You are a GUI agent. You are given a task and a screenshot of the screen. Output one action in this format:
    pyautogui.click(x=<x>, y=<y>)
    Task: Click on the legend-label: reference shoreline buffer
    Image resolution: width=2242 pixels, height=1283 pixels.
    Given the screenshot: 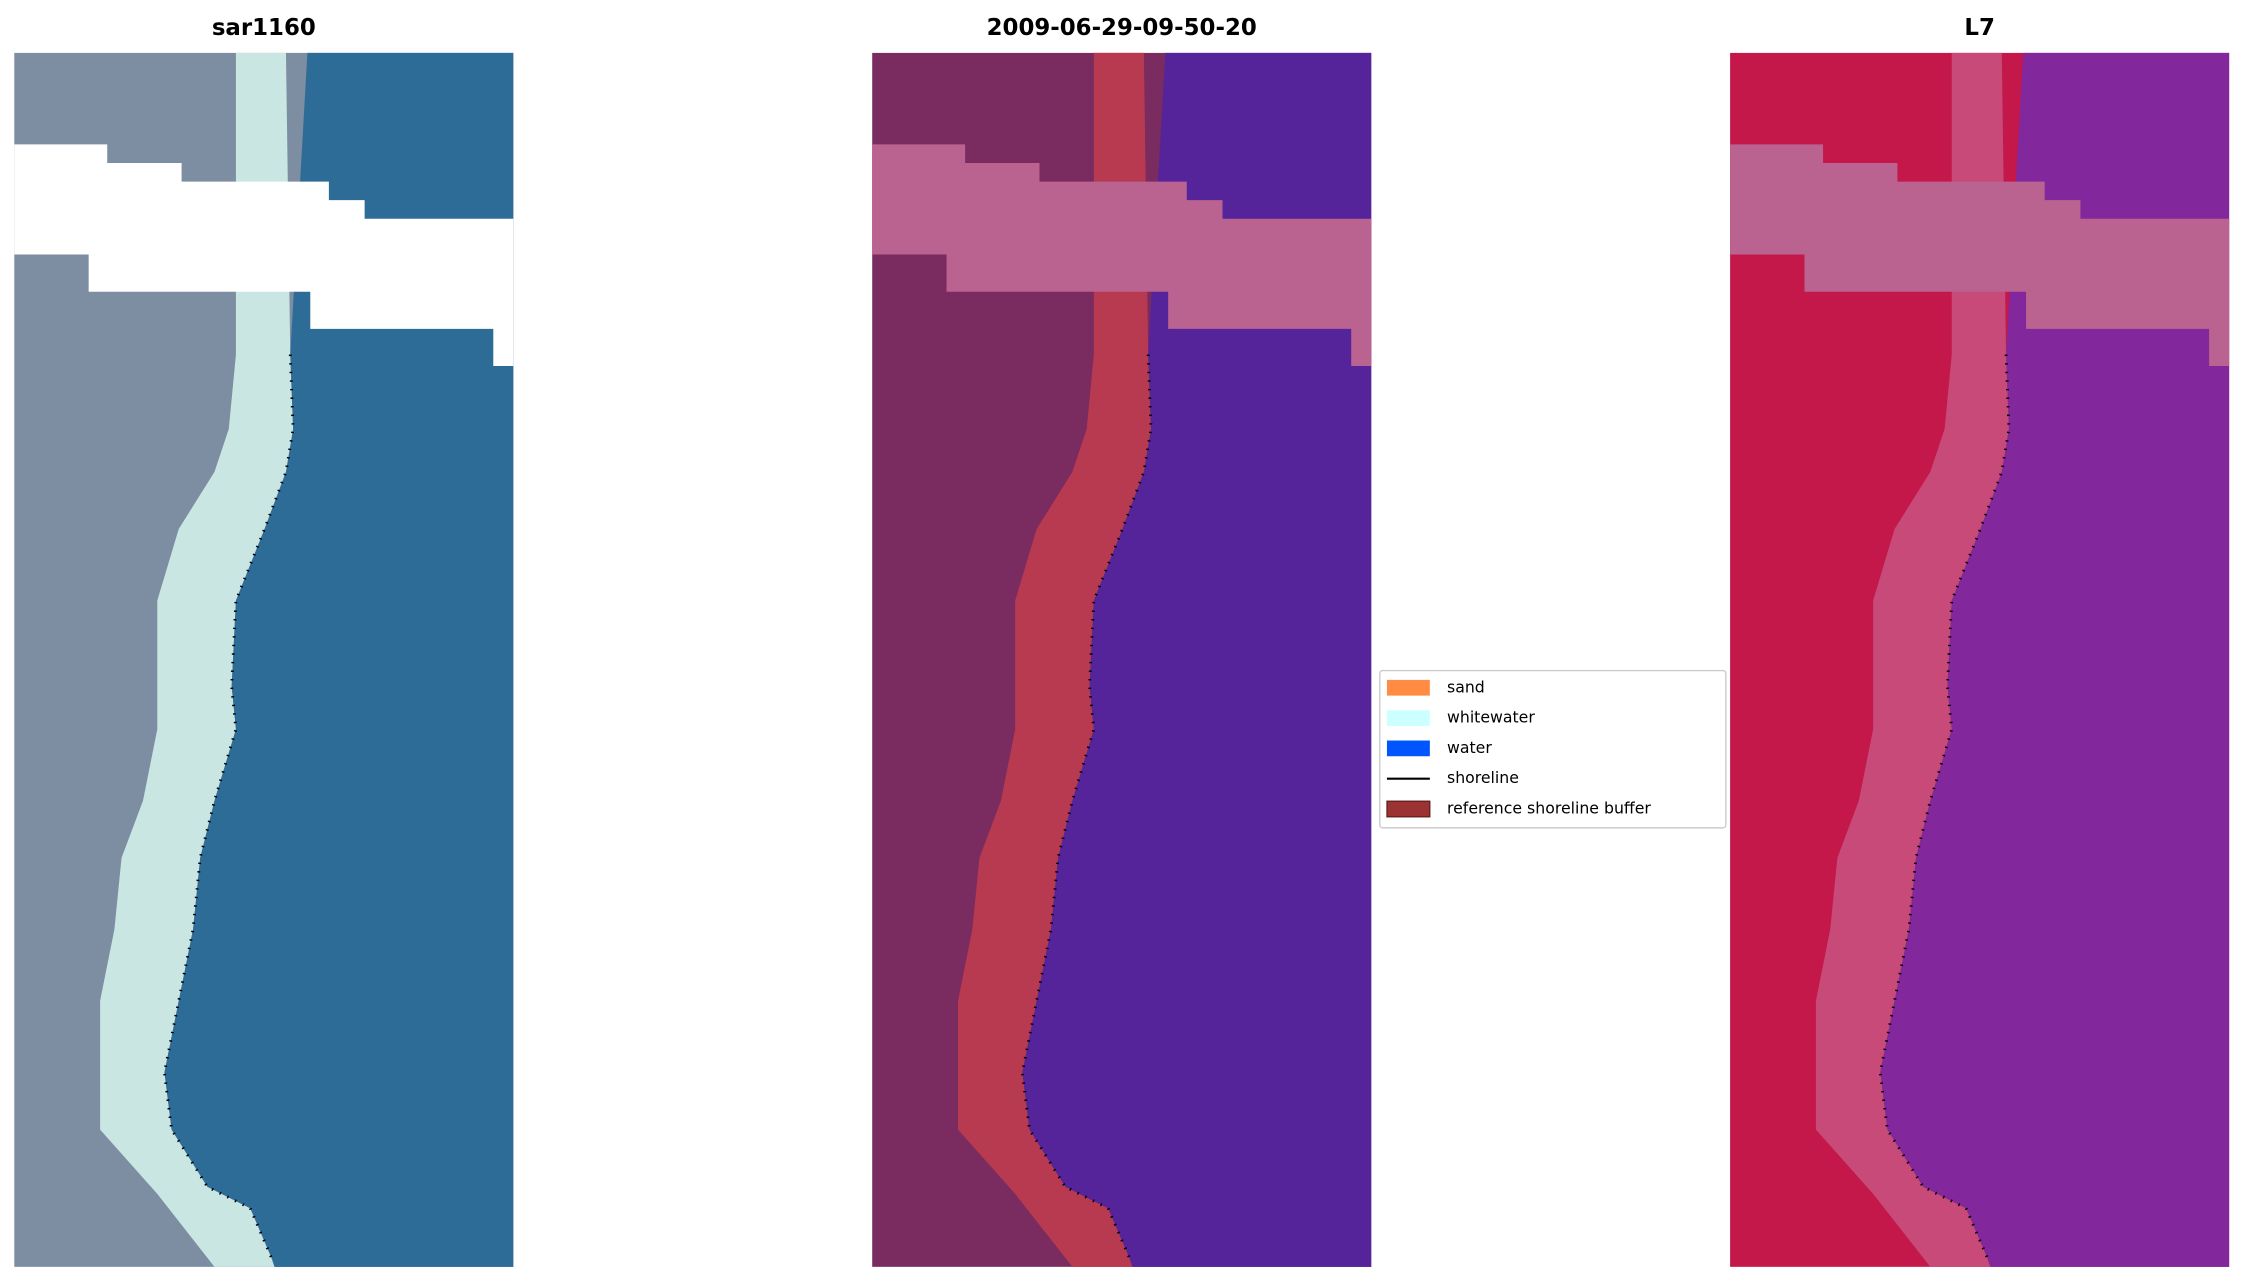 What is the action you would take?
    pyautogui.click(x=1549, y=808)
    